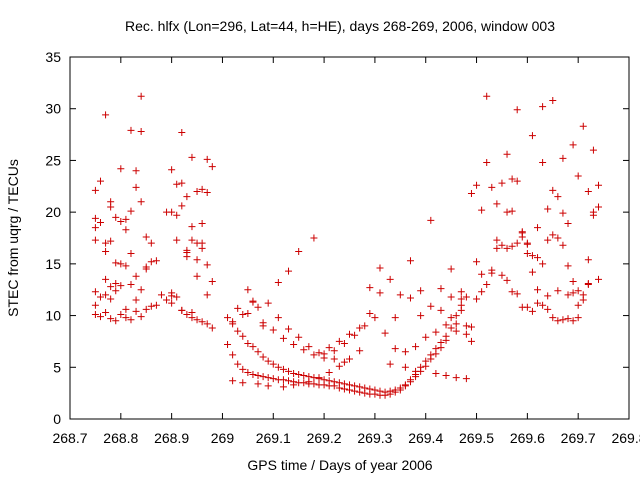 The height and width of the screenshot is (480, 640). What do you see at coordinates (53, 264) in the screenshot?
I see `y-tick-label: 15` at bounding box center [53, 264].